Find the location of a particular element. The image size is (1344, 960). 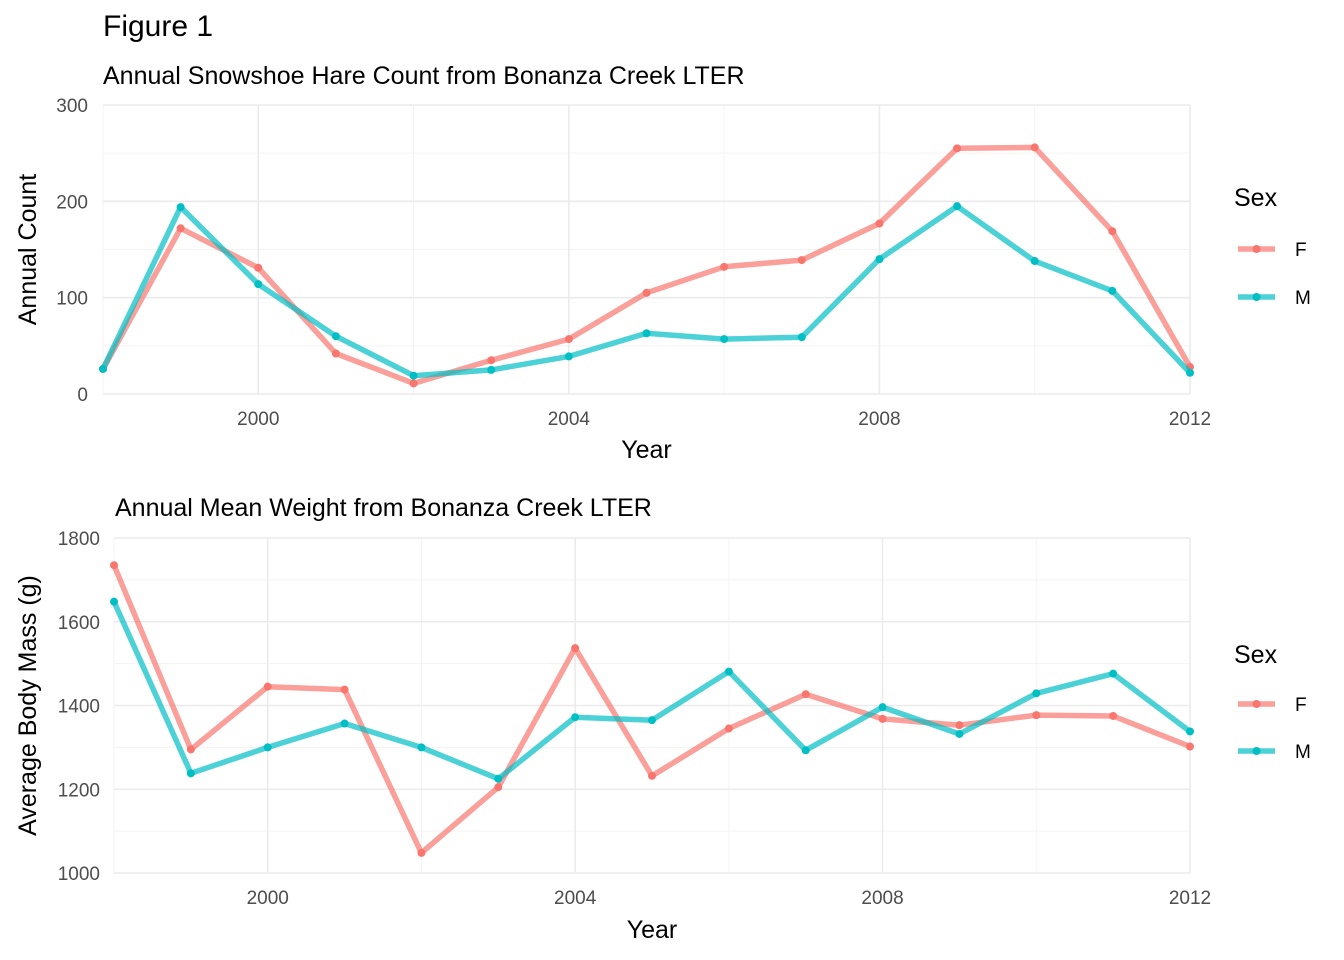

y-tick-label: 1200 is located at coordinates (79, 790).